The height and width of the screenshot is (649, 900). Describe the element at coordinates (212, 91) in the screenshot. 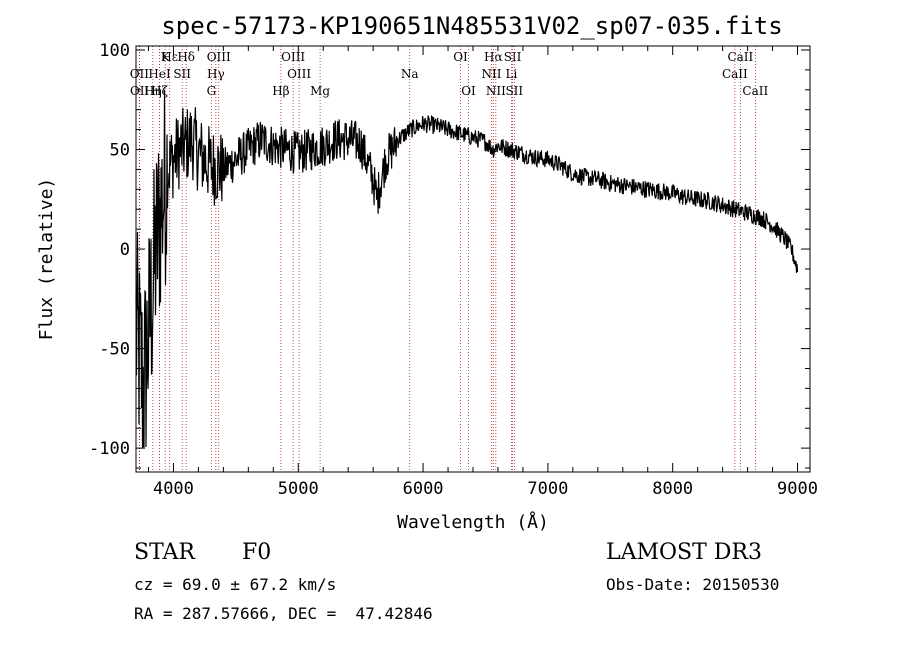

I see `emission-line-label: G` at that location.